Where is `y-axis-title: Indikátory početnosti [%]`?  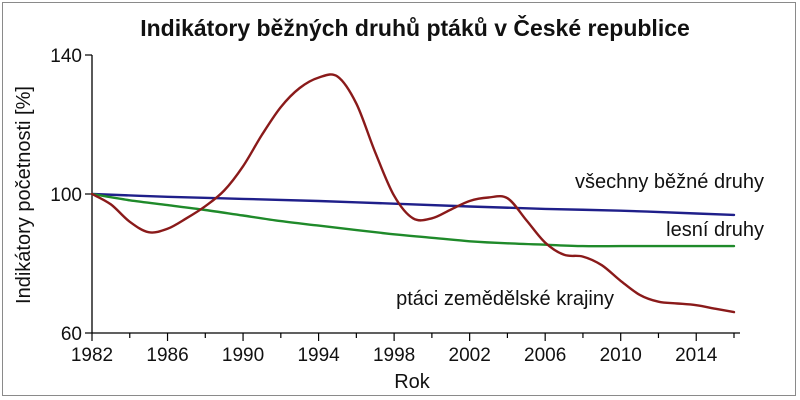
y-axis-title: Indikátory početnosti [%] is located at coordinates (24, 195).